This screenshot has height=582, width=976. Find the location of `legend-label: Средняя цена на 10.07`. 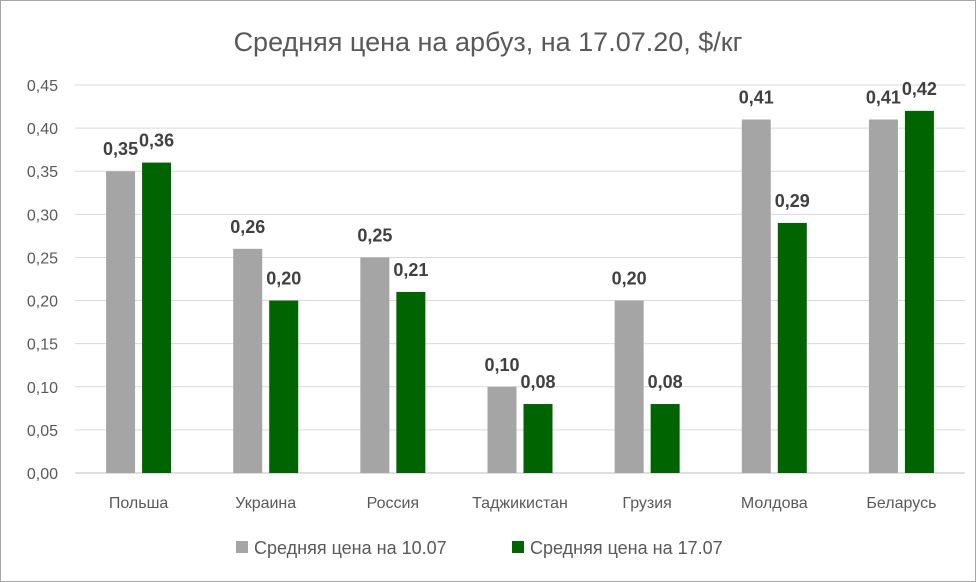

legend-label: Средняя цена на 10.07 is located at coordinates (350, 548).